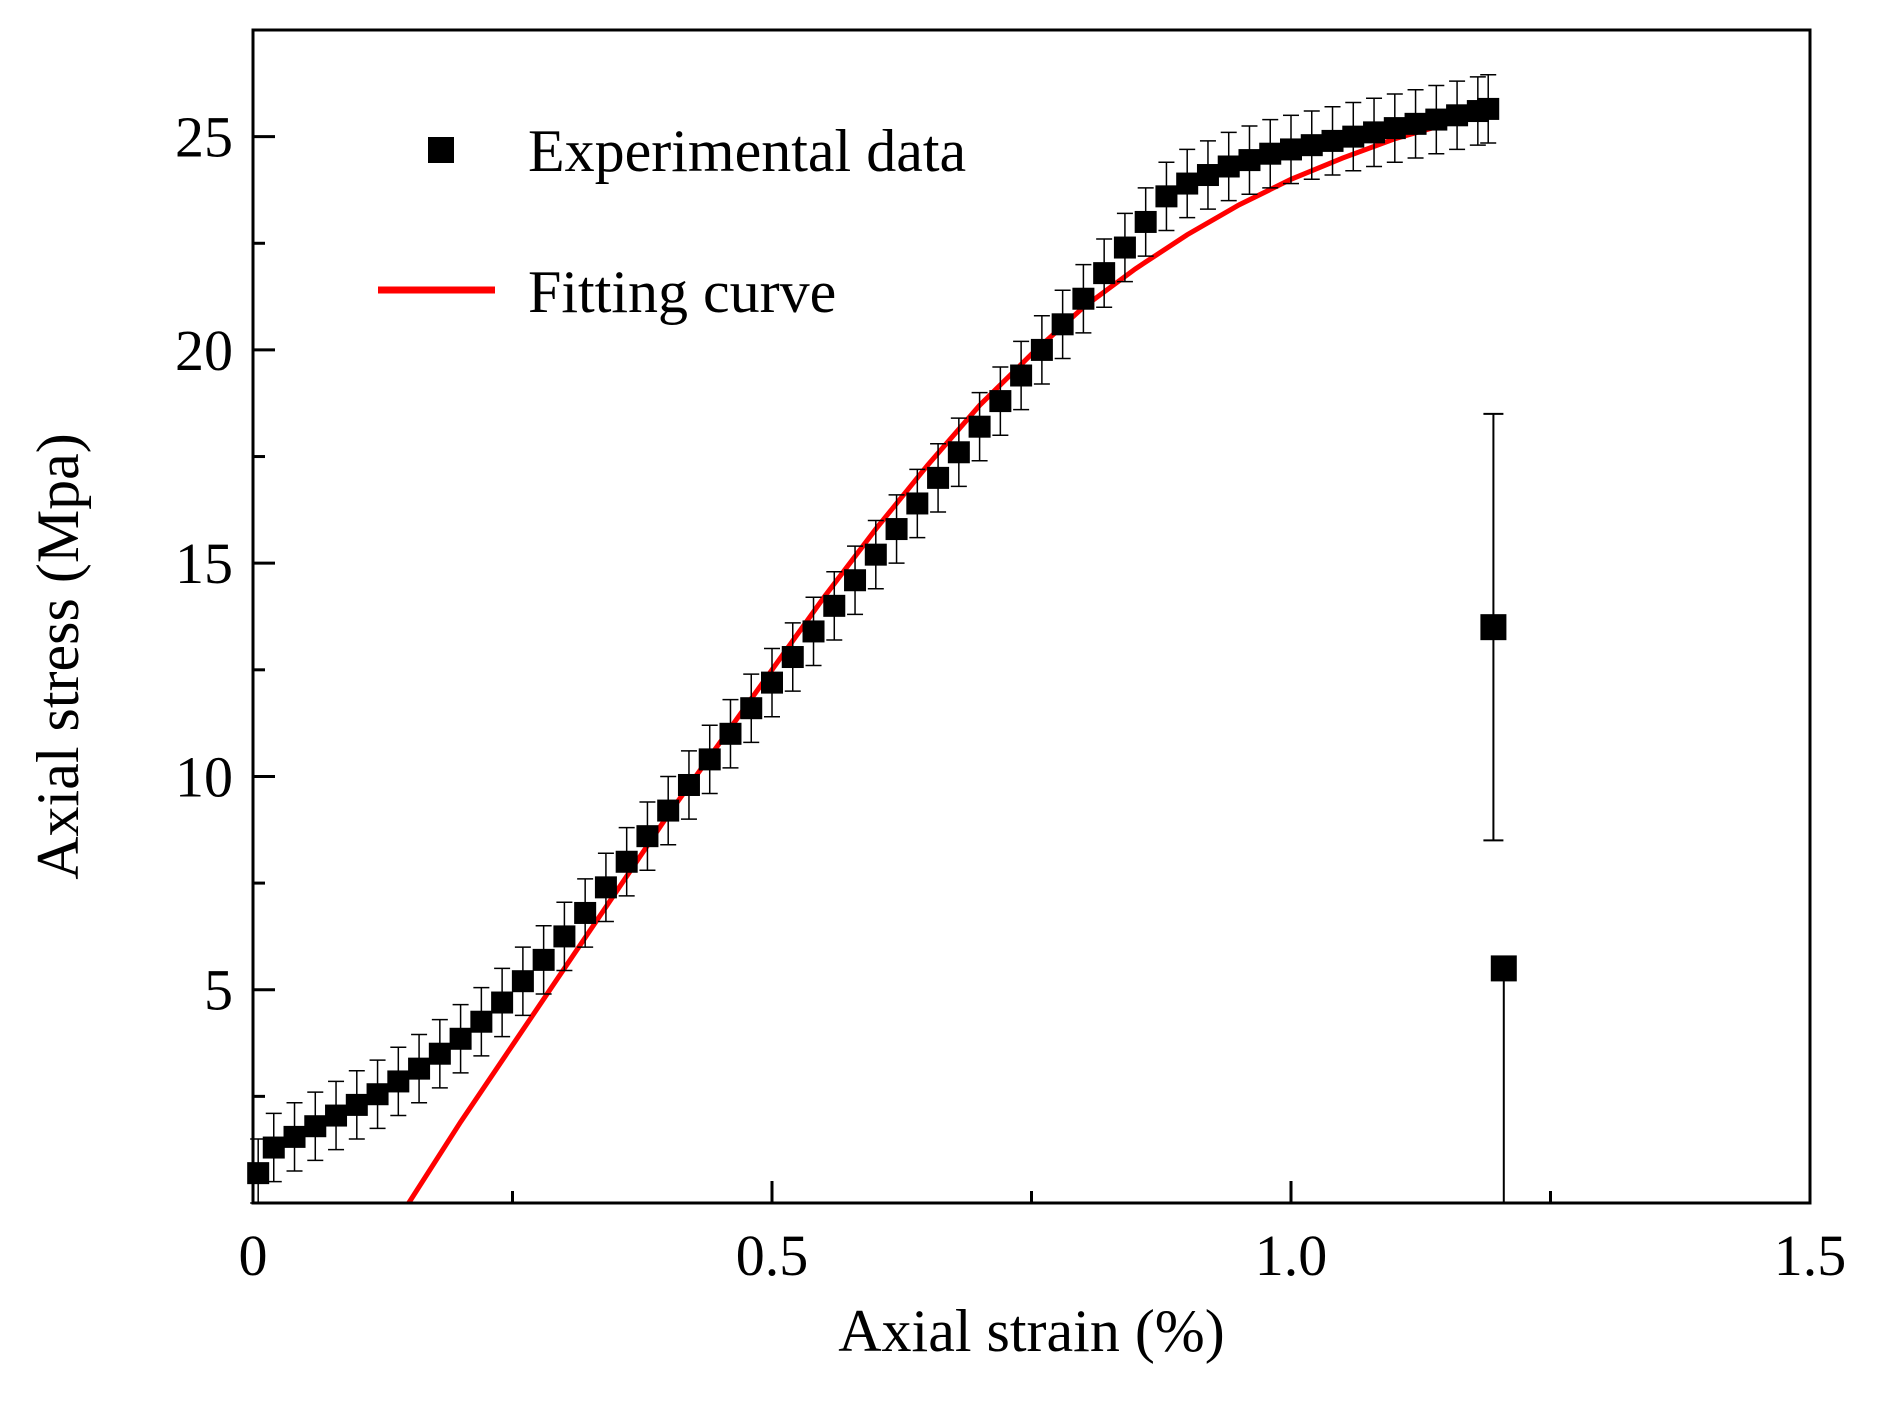  Describe the element at coordinates (1031, 1331) in the screenshot. I see `x-axis-label: Axial strain (%)` at that location.